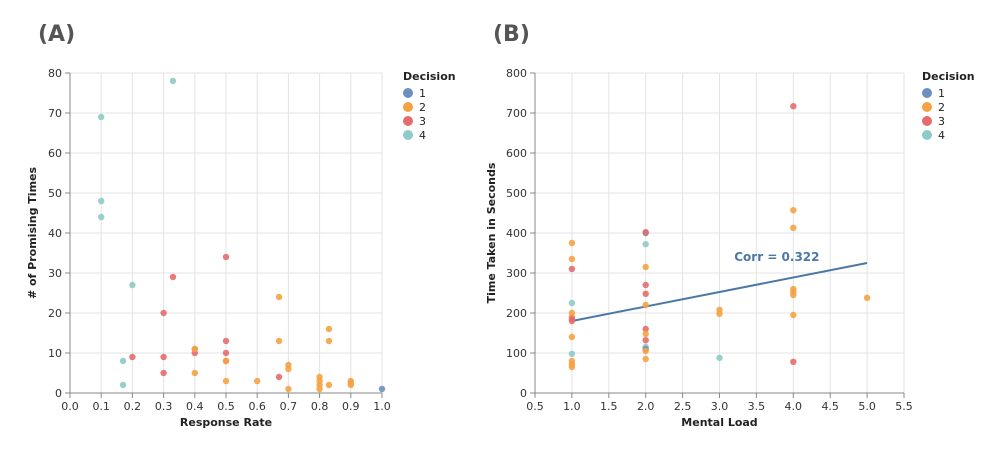 The width and height of the screenshot is (997, 457). Describe the element at coordinates (55, 313) in the screenshot. I see `y-tick-label-a: 20` at that location.